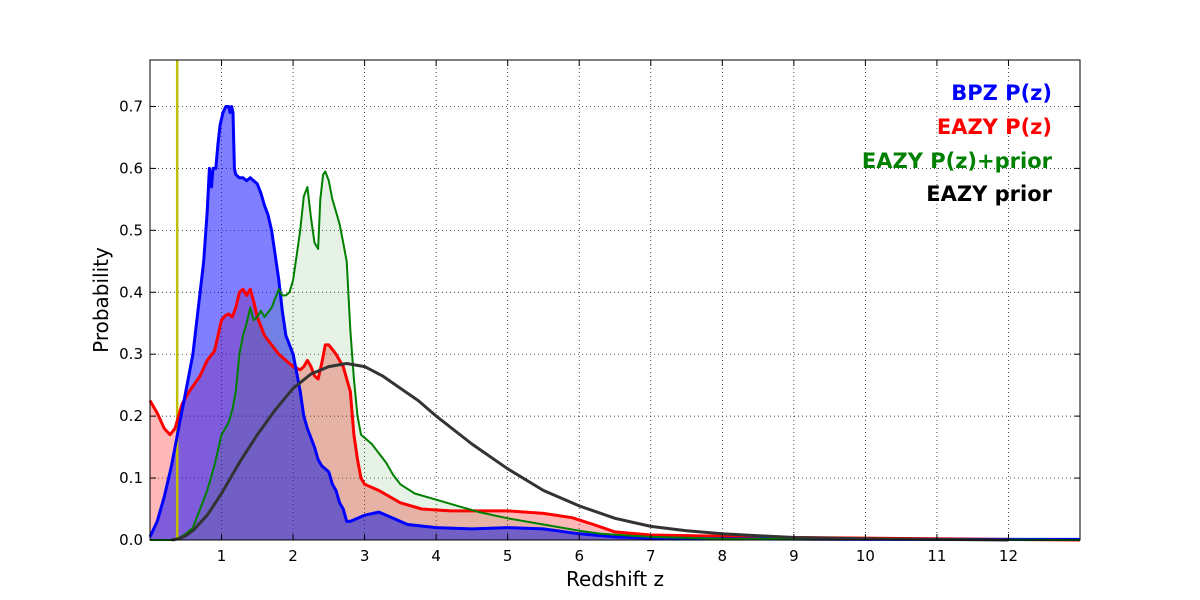 The height and width of the screenshot is (600, 1200). I want to click on y-tick-label: 0.0, so click(131, 540).